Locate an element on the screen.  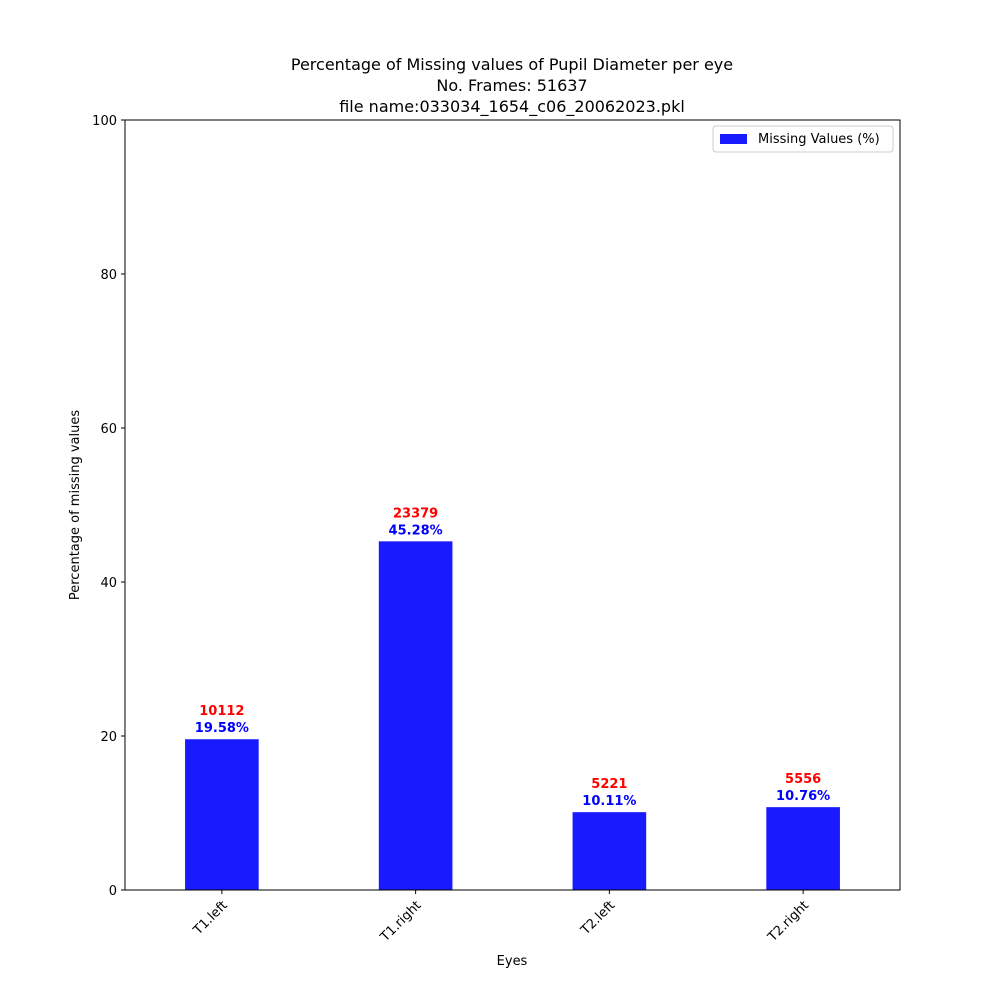
y-tick-label: 20 is located at coordinates (108, 737).